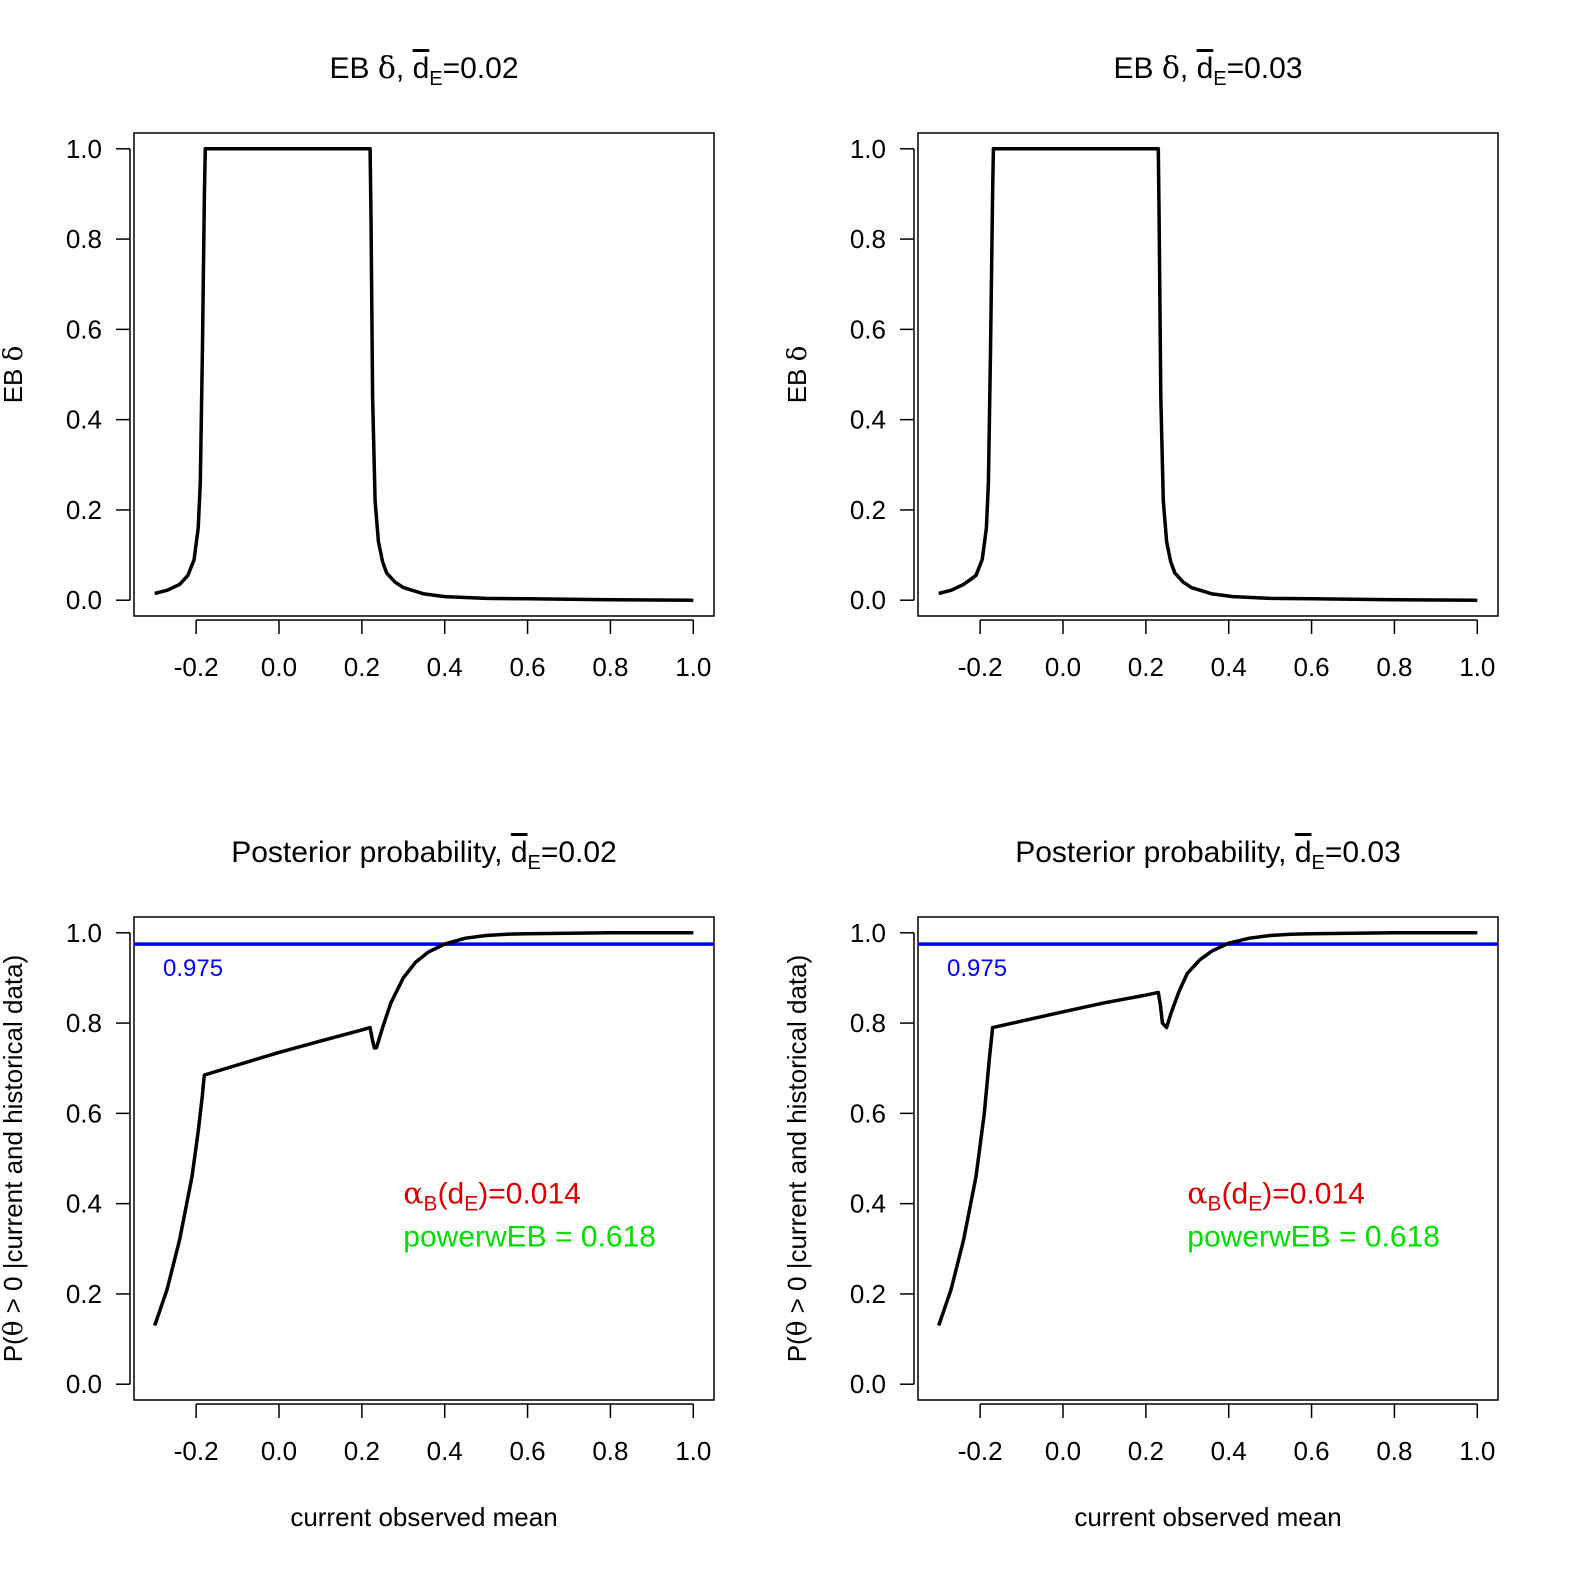 This screenshot has width=1574, height=1574. Describe the element at coordinates (424, 855) in the screenshot. I see `chart-title: Posterior probability, dE=0.02` at that location.